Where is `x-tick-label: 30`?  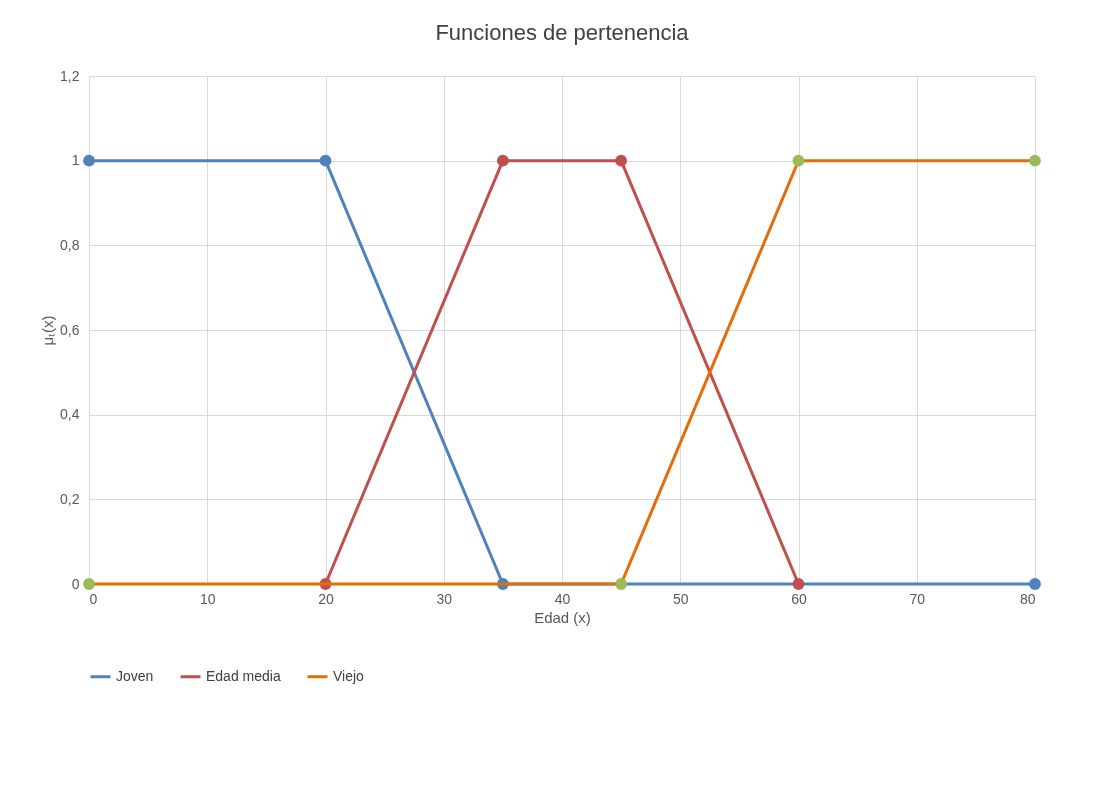
x-tick-label: 30 is located at coordinates (444, 598).